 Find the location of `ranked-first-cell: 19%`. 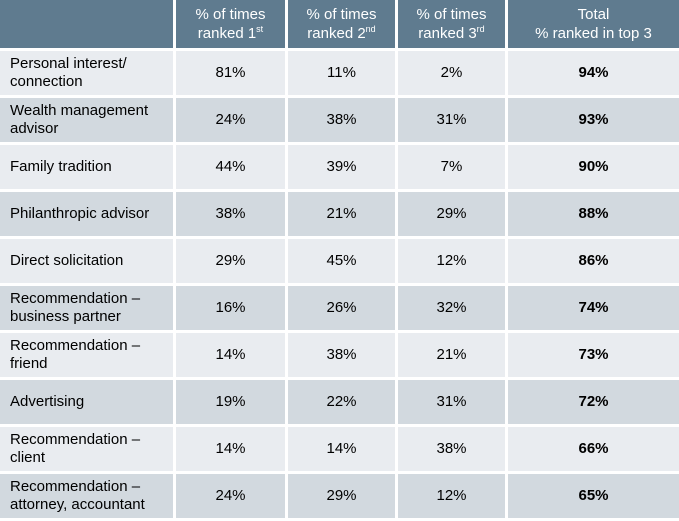

ranked-first-cell: 19% is located at coordinates (232, 403).